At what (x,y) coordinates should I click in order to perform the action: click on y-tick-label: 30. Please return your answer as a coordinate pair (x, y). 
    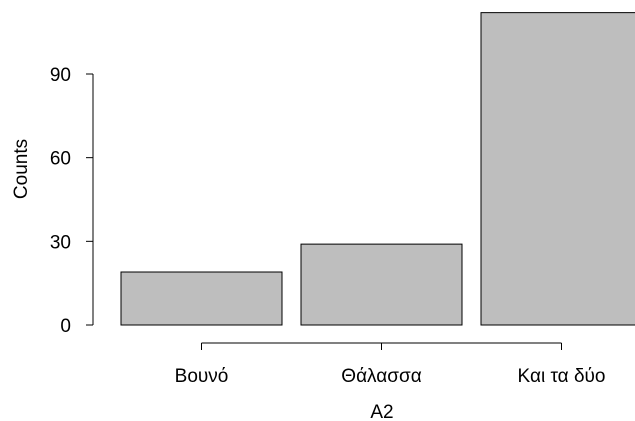
    Looking at the image, I should click on (60, 242).